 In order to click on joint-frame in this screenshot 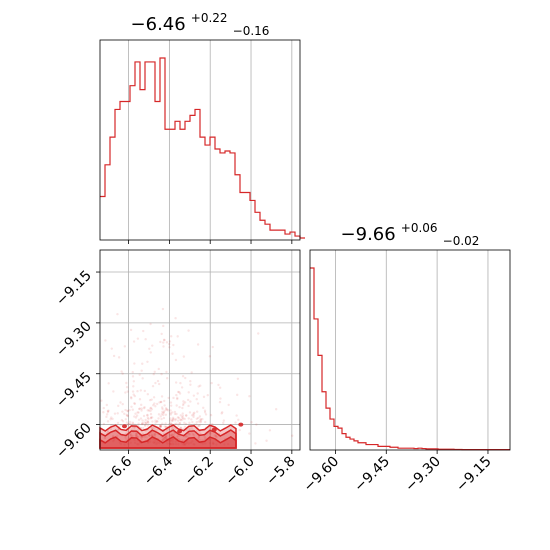, I will do `click(200, 350)`.